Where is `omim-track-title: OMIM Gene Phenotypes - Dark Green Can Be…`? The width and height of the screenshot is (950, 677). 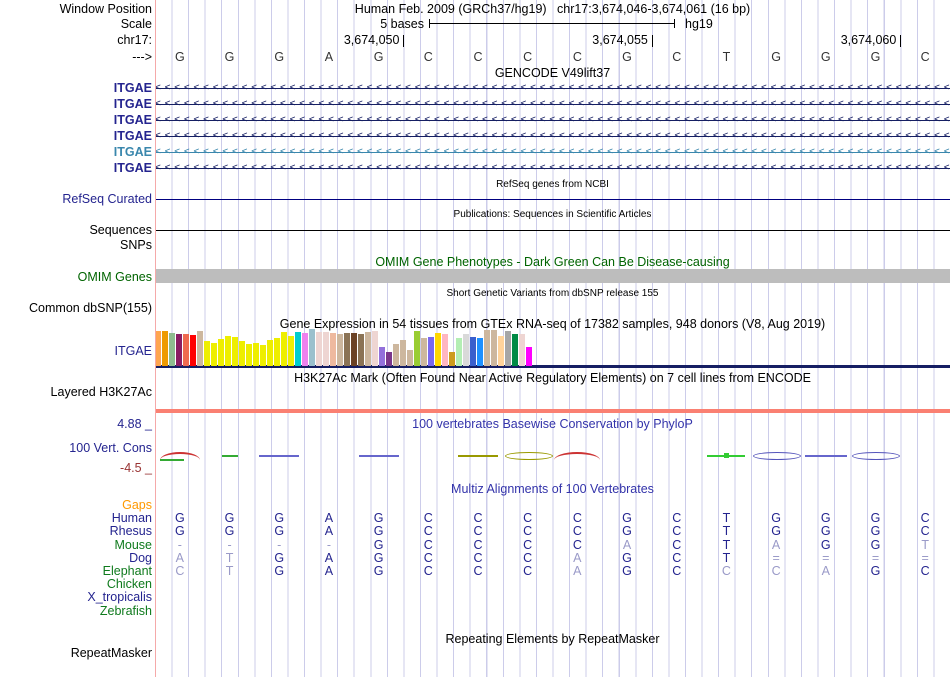
omim-track-title: OMIM Gene Phenotypes - Dark Green Can Be… is located at coordinates (552, 262).